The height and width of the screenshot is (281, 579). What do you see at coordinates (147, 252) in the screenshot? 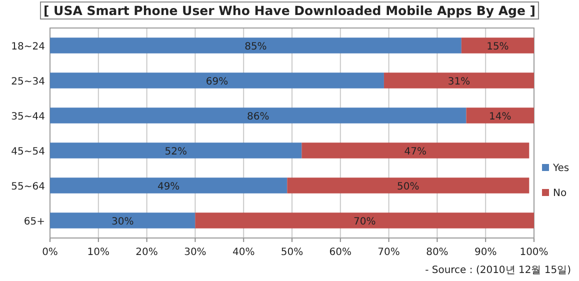
I see `x-tick-label: 20%` at bounding box center [147, 252].